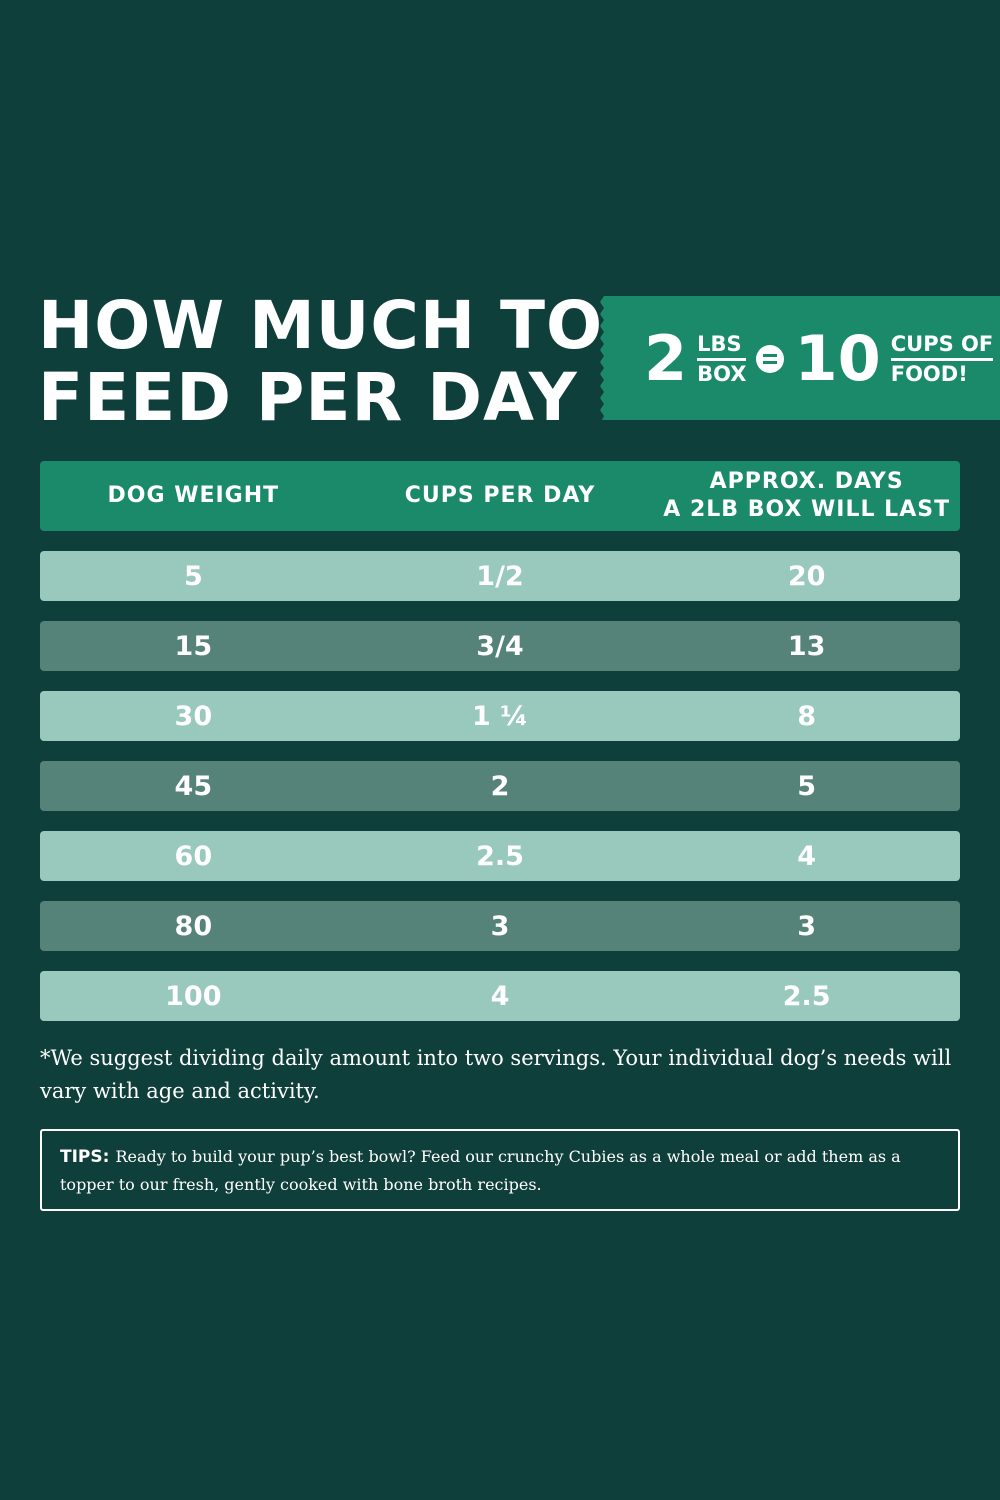 The image size is (1000, 1500). I want to click on table-row: 60 2.5 4, so click(500, 856).